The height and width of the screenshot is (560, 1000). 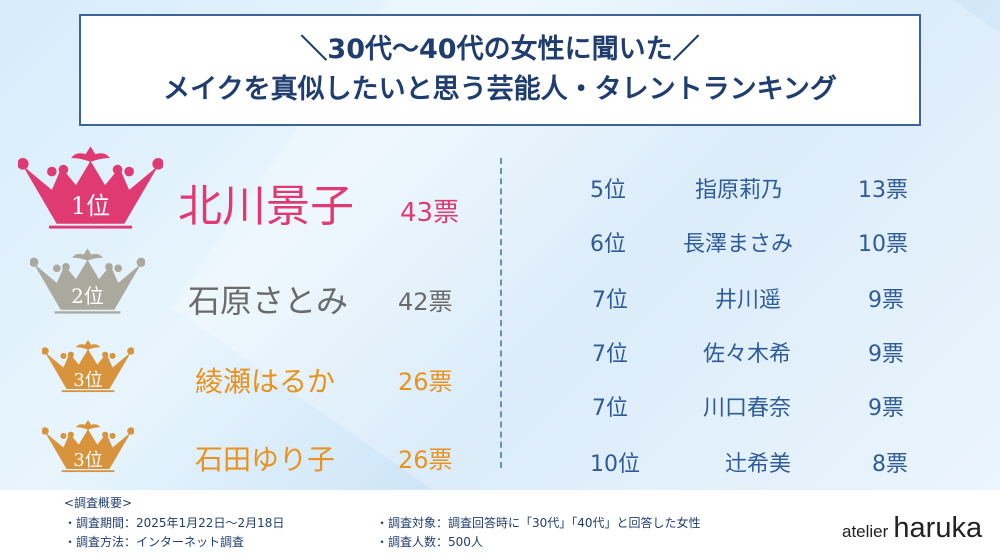 What do you see at coordinates (501, 313) in the screenshot?
I see `divider` at bounding box center [501, 313].